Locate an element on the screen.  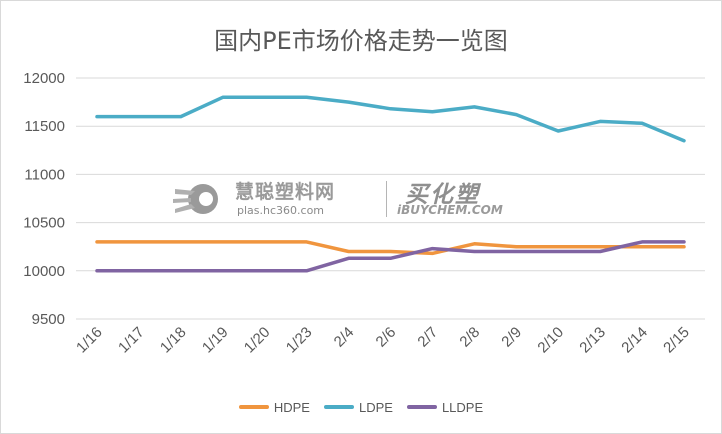
legend-item-hdpe: HDPE is located at coordinates (274, 407).